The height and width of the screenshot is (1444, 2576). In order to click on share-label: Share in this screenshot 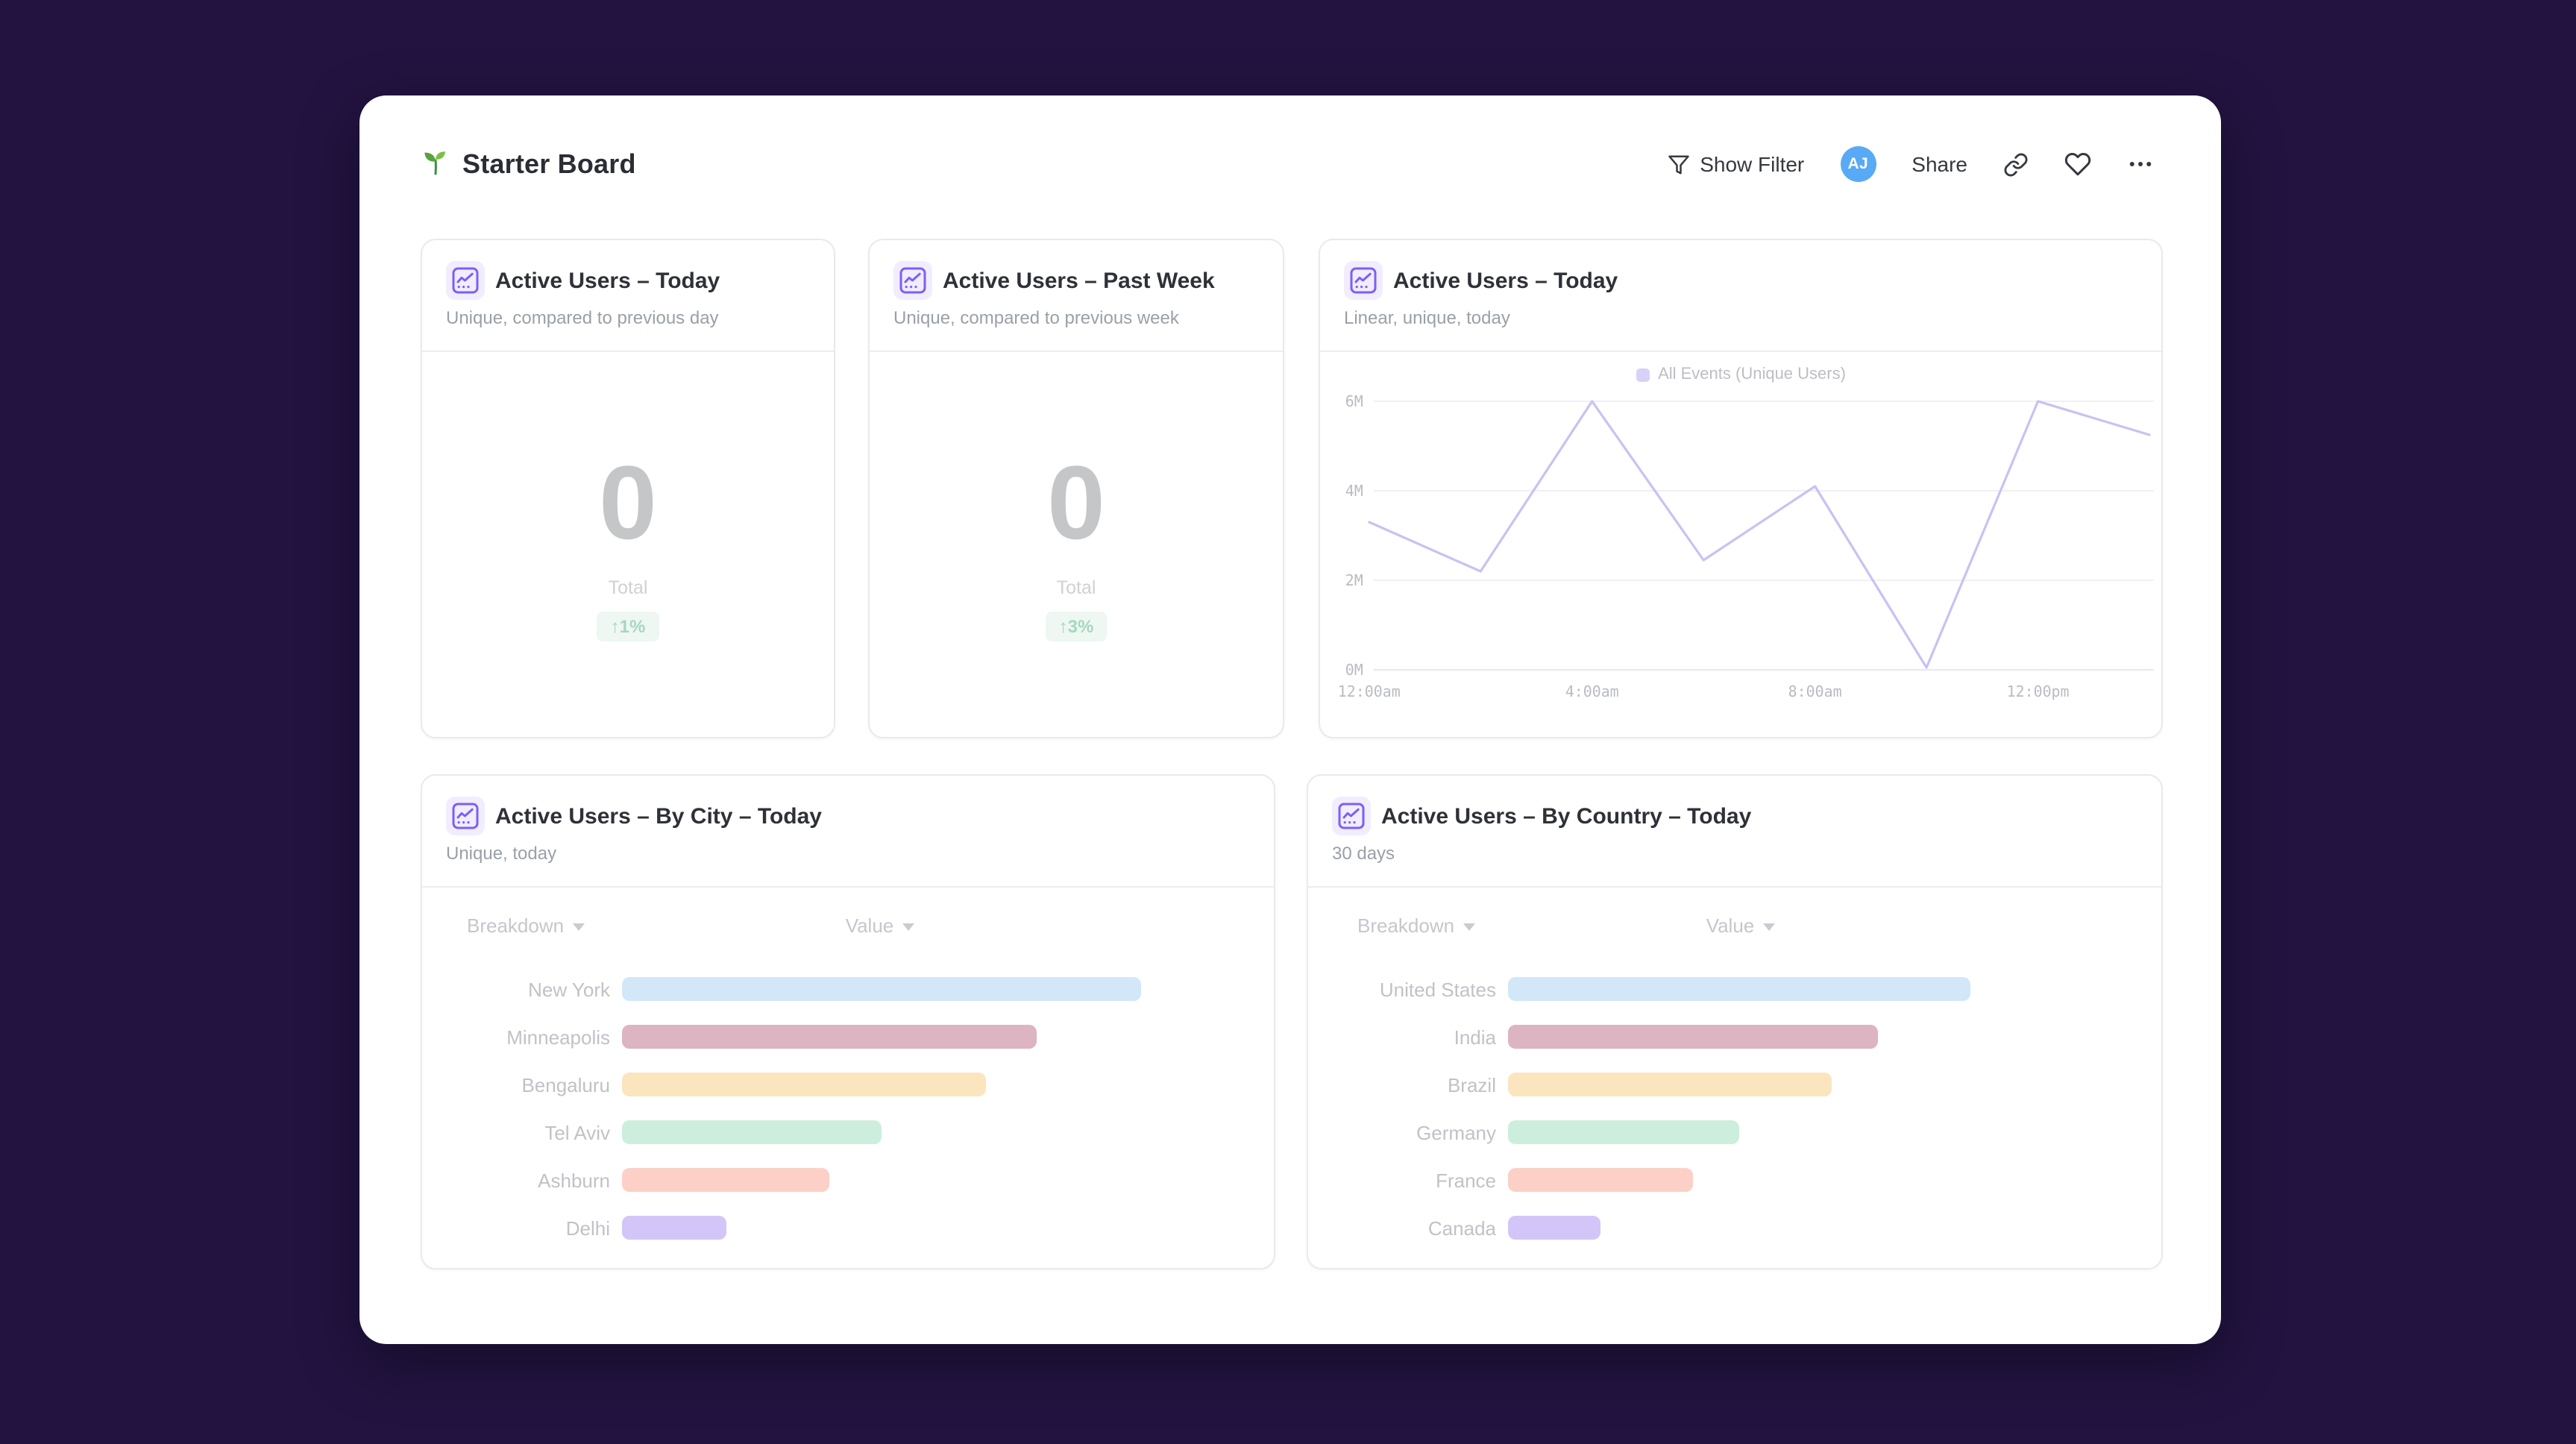, I will do `click(1939, 164)`.